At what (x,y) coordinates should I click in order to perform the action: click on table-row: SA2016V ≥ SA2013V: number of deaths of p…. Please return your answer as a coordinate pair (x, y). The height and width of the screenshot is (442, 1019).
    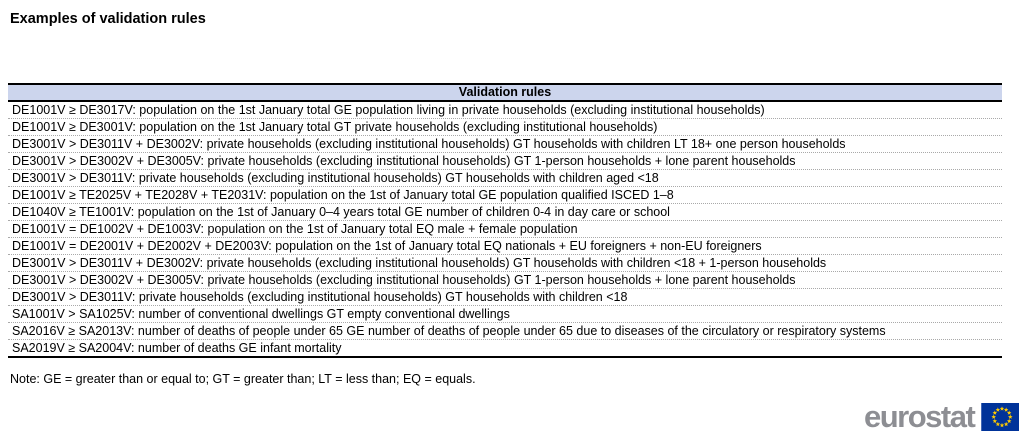
    Looking at the image, I should click on (505, 331).